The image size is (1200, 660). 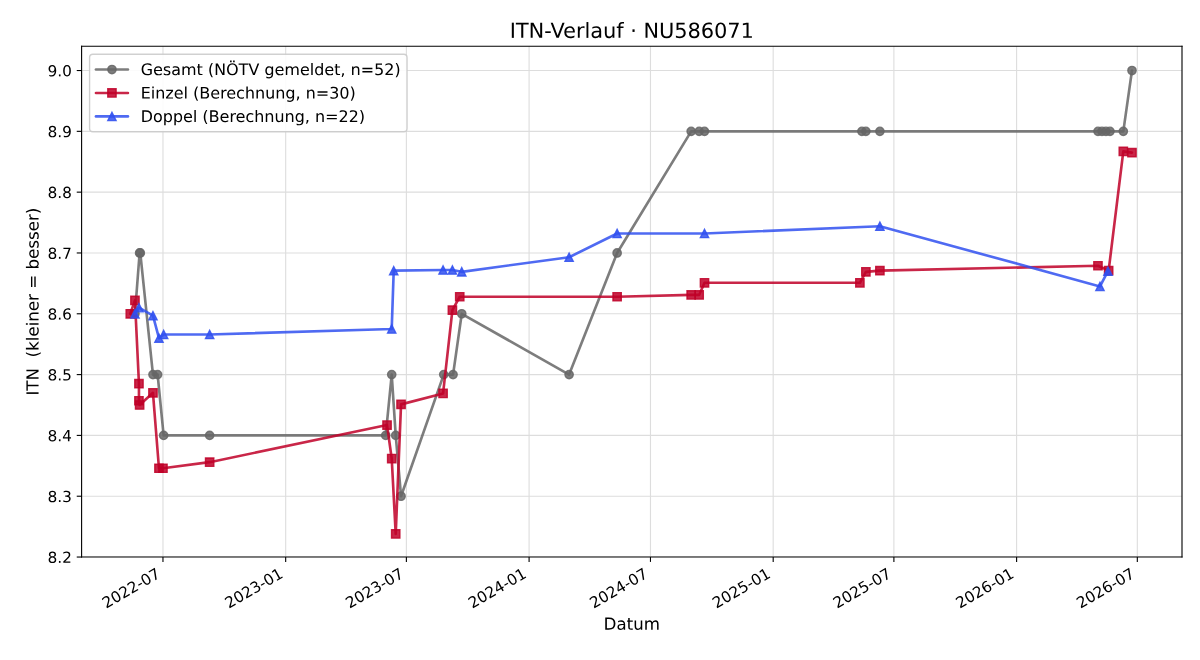 What do you see at coordinates (631, 30) in the screenshot?
I see `chart-title: ITN-Verlauf · NU586071` at bounding box center [631, 30].